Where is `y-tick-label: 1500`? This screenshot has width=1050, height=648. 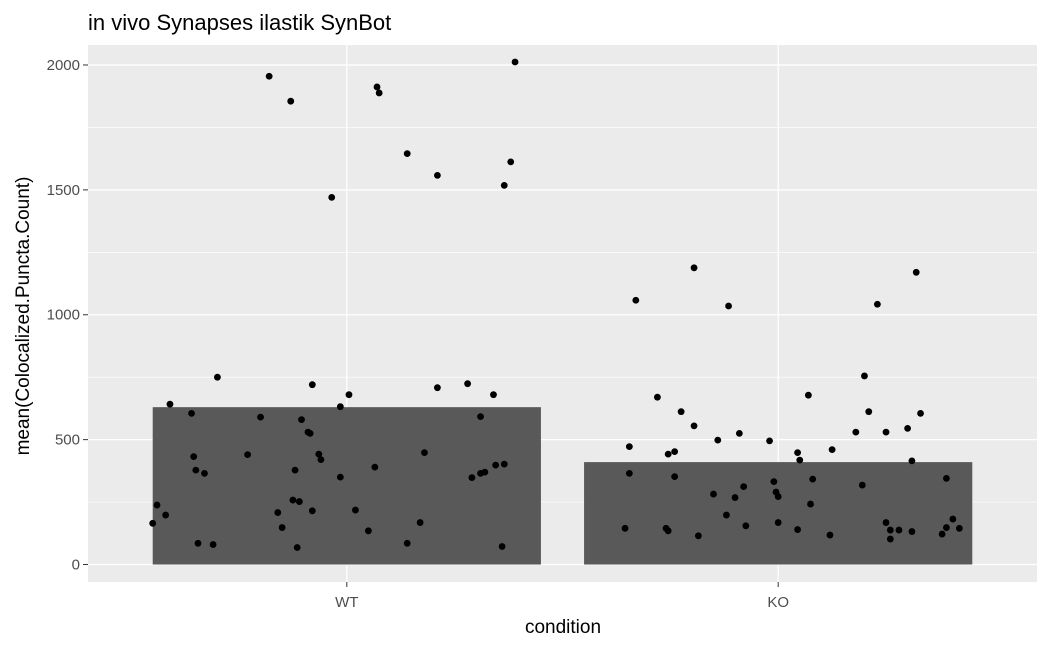 y-tick-label: 1500 is located at coordinates (63, 190).